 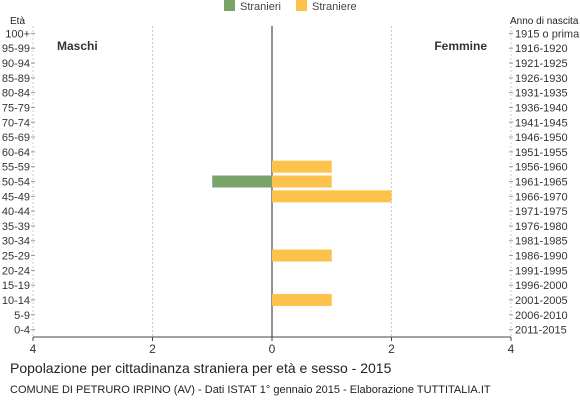 What do you see at coordinates (16, 108) in the screenshot?
I see `age-label-75-79: 75-79` at bounding box center [16, 108].